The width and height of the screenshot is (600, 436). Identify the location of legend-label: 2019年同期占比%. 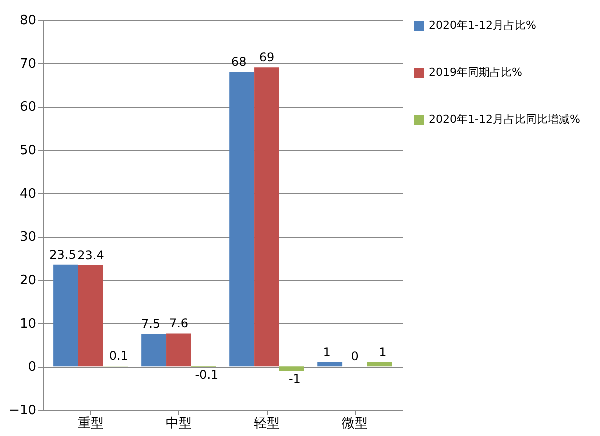
(475, 72).